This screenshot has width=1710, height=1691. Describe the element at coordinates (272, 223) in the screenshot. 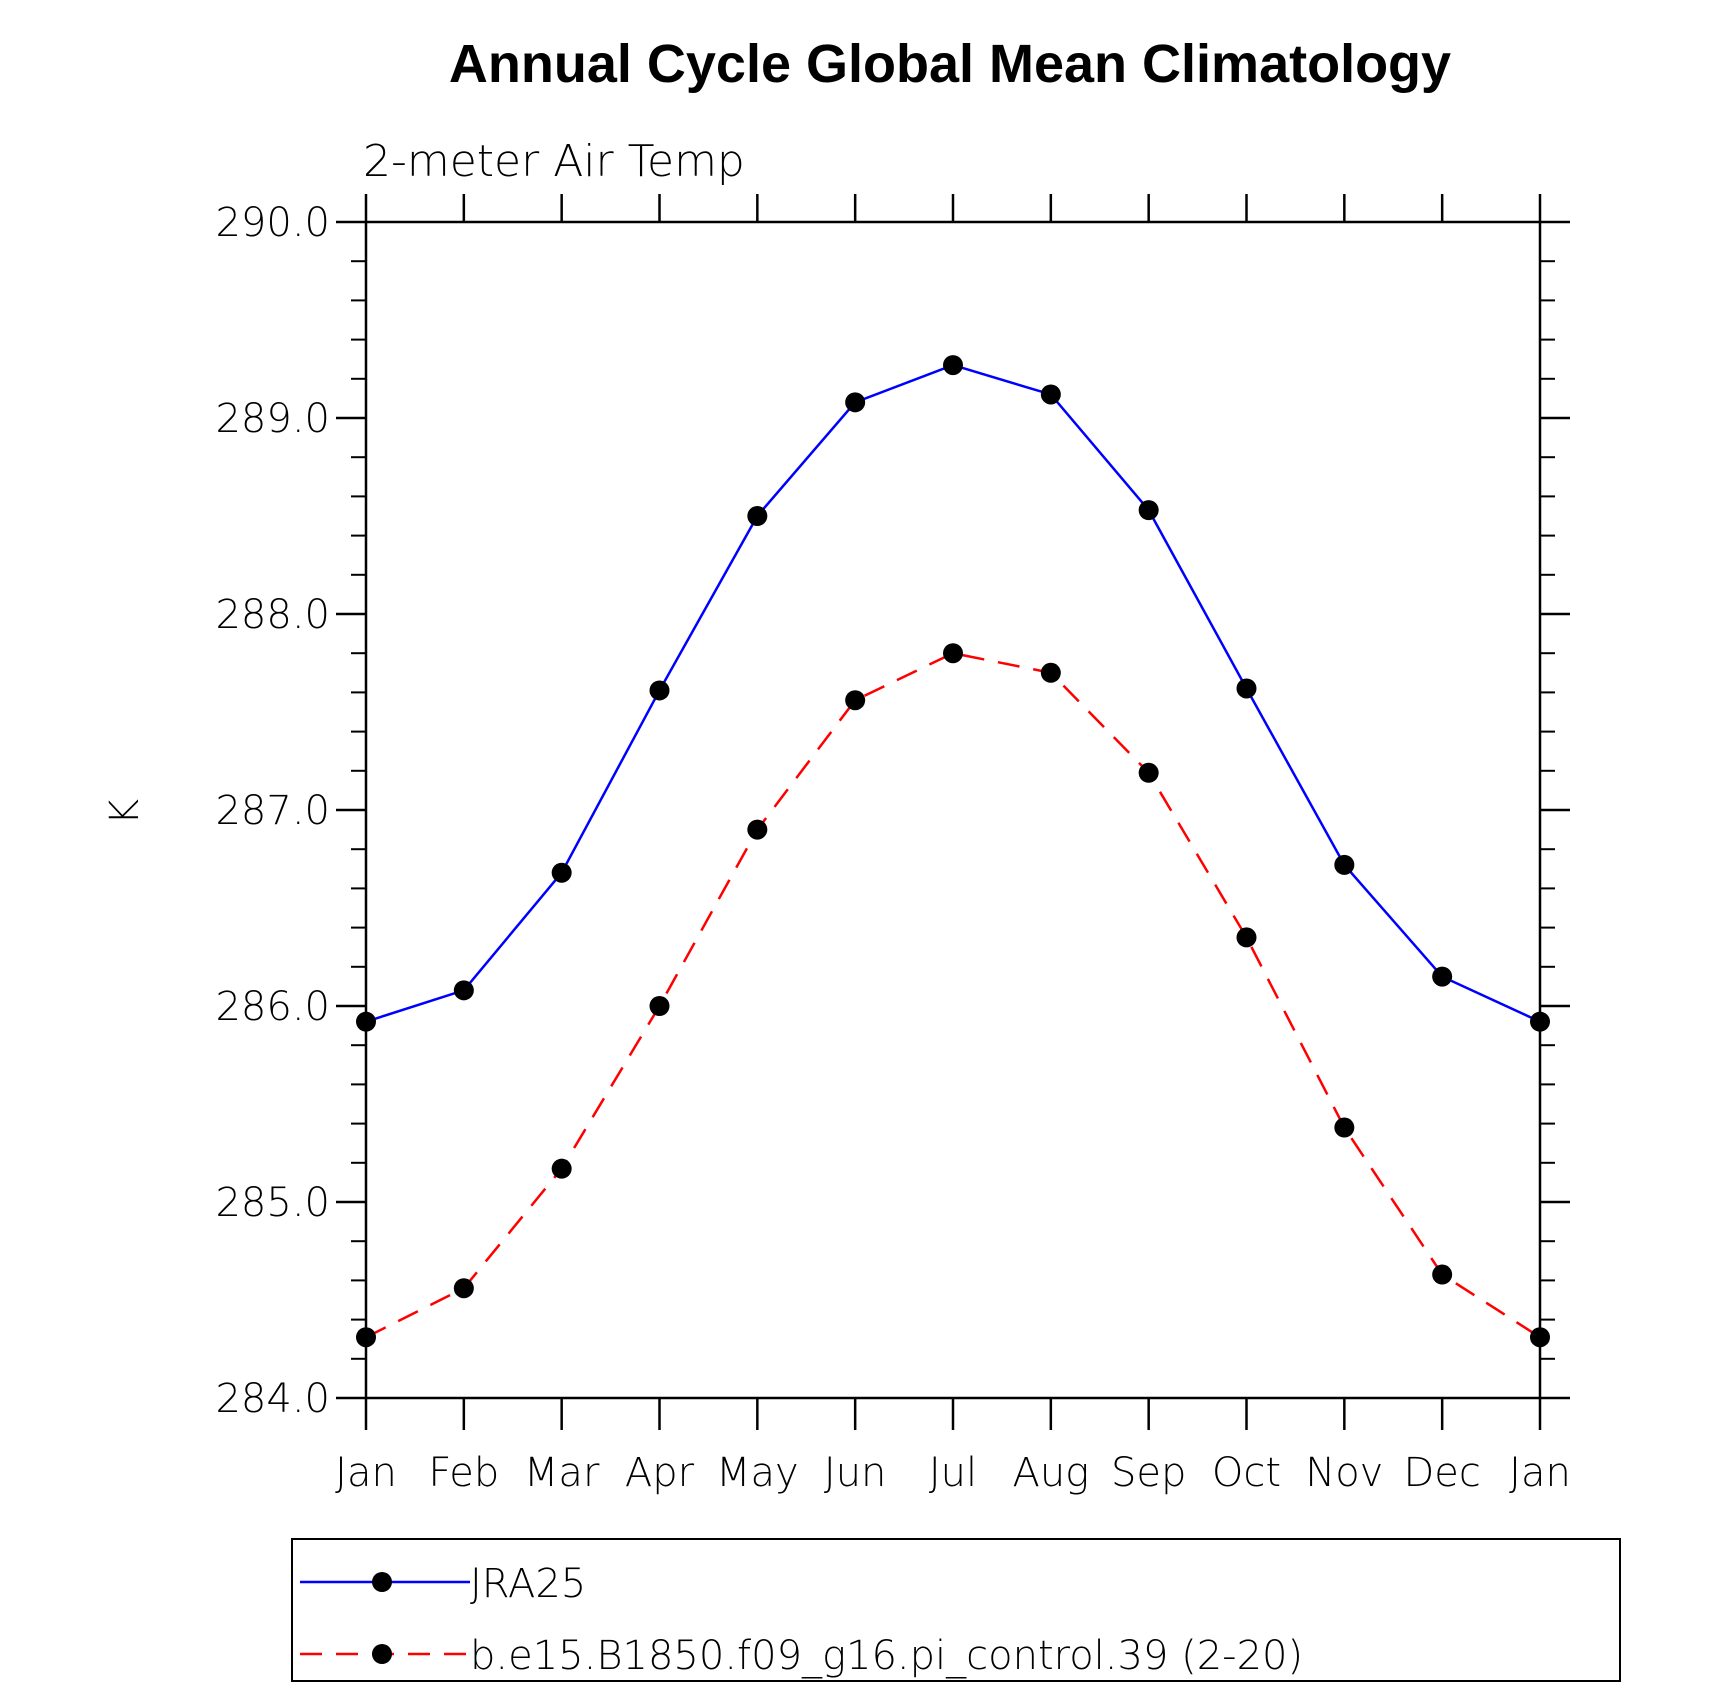

I see `y-tick-label: 290.0` at that location.